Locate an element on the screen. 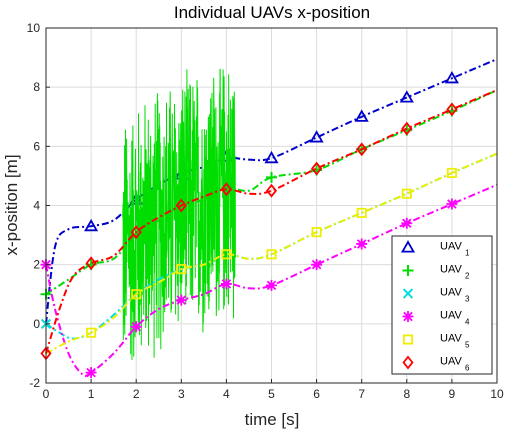 The image size is (505, 433). legend-entry-subscript: 2 is located at coordinates (467, 276).